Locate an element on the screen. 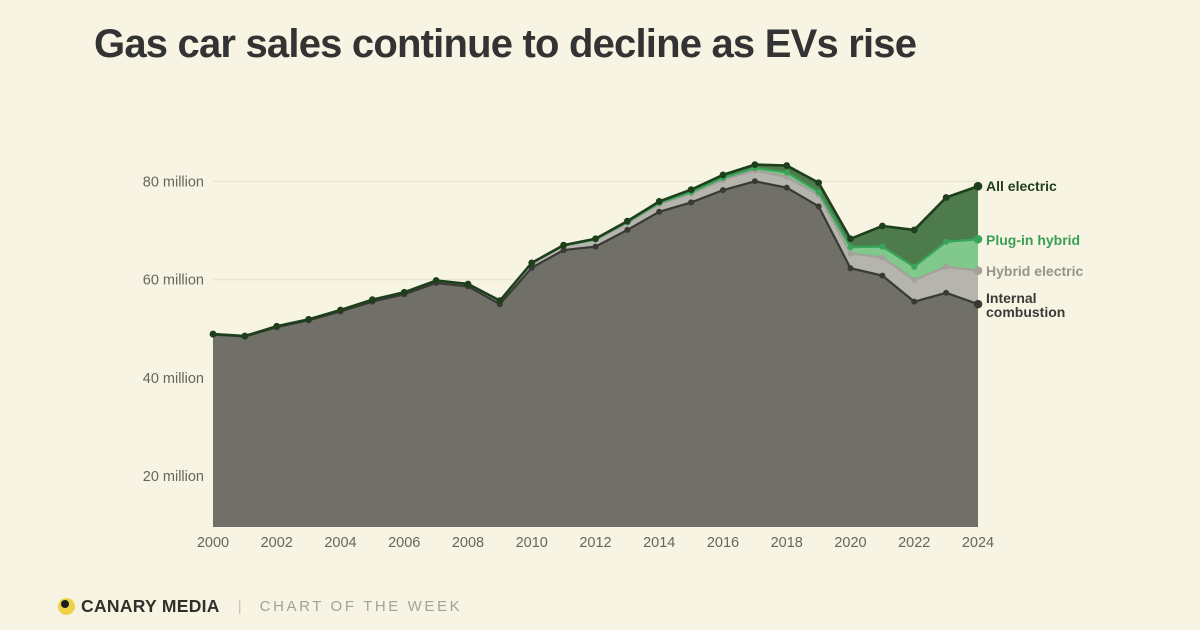 The height and width of the screenshot is (630, 1200). svg-text: 2004 is located at coordinates (340, 543).